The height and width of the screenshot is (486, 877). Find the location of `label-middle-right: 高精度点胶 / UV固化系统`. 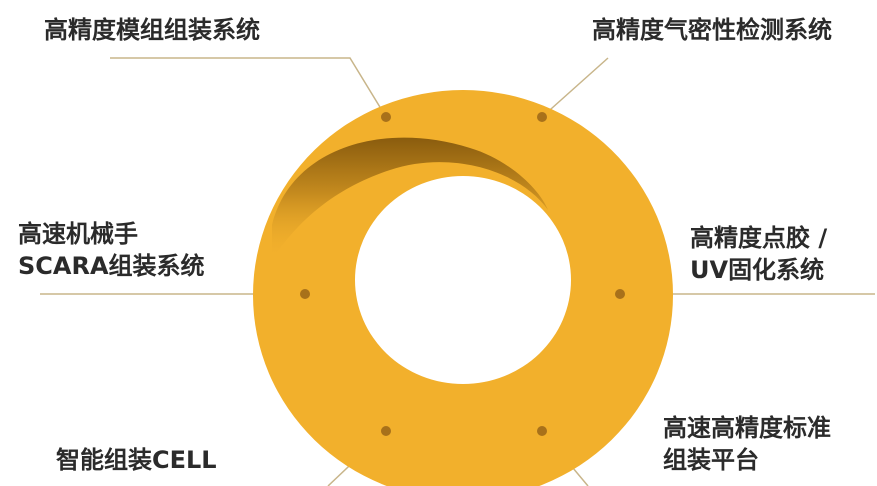

label-middle-right: 高精度点胶 / UV固化系统 is located at coordinates (758, 254).